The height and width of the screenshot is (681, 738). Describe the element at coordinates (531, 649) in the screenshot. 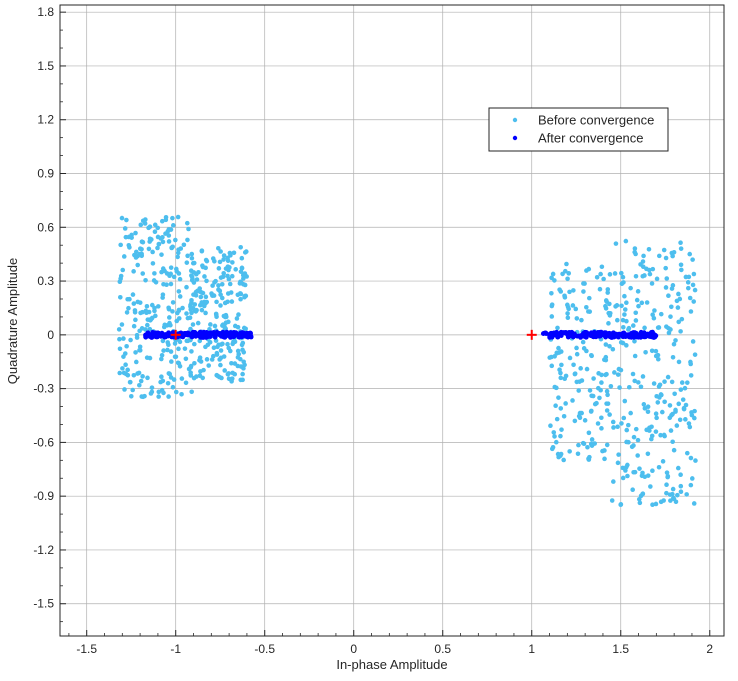

I see `x-tick-label: 1` at that location.